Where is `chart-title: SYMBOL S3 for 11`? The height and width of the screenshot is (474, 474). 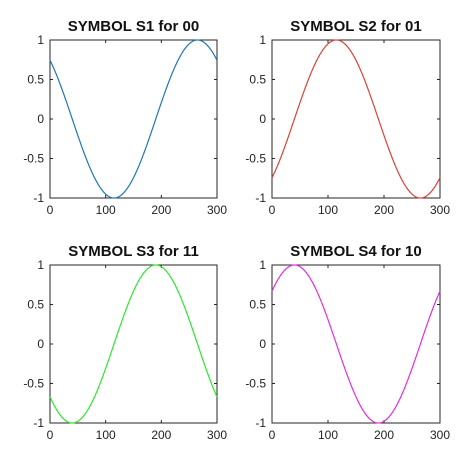 chart-title: SYMBOL S3 for 11 is located at coordinates (133, 251).